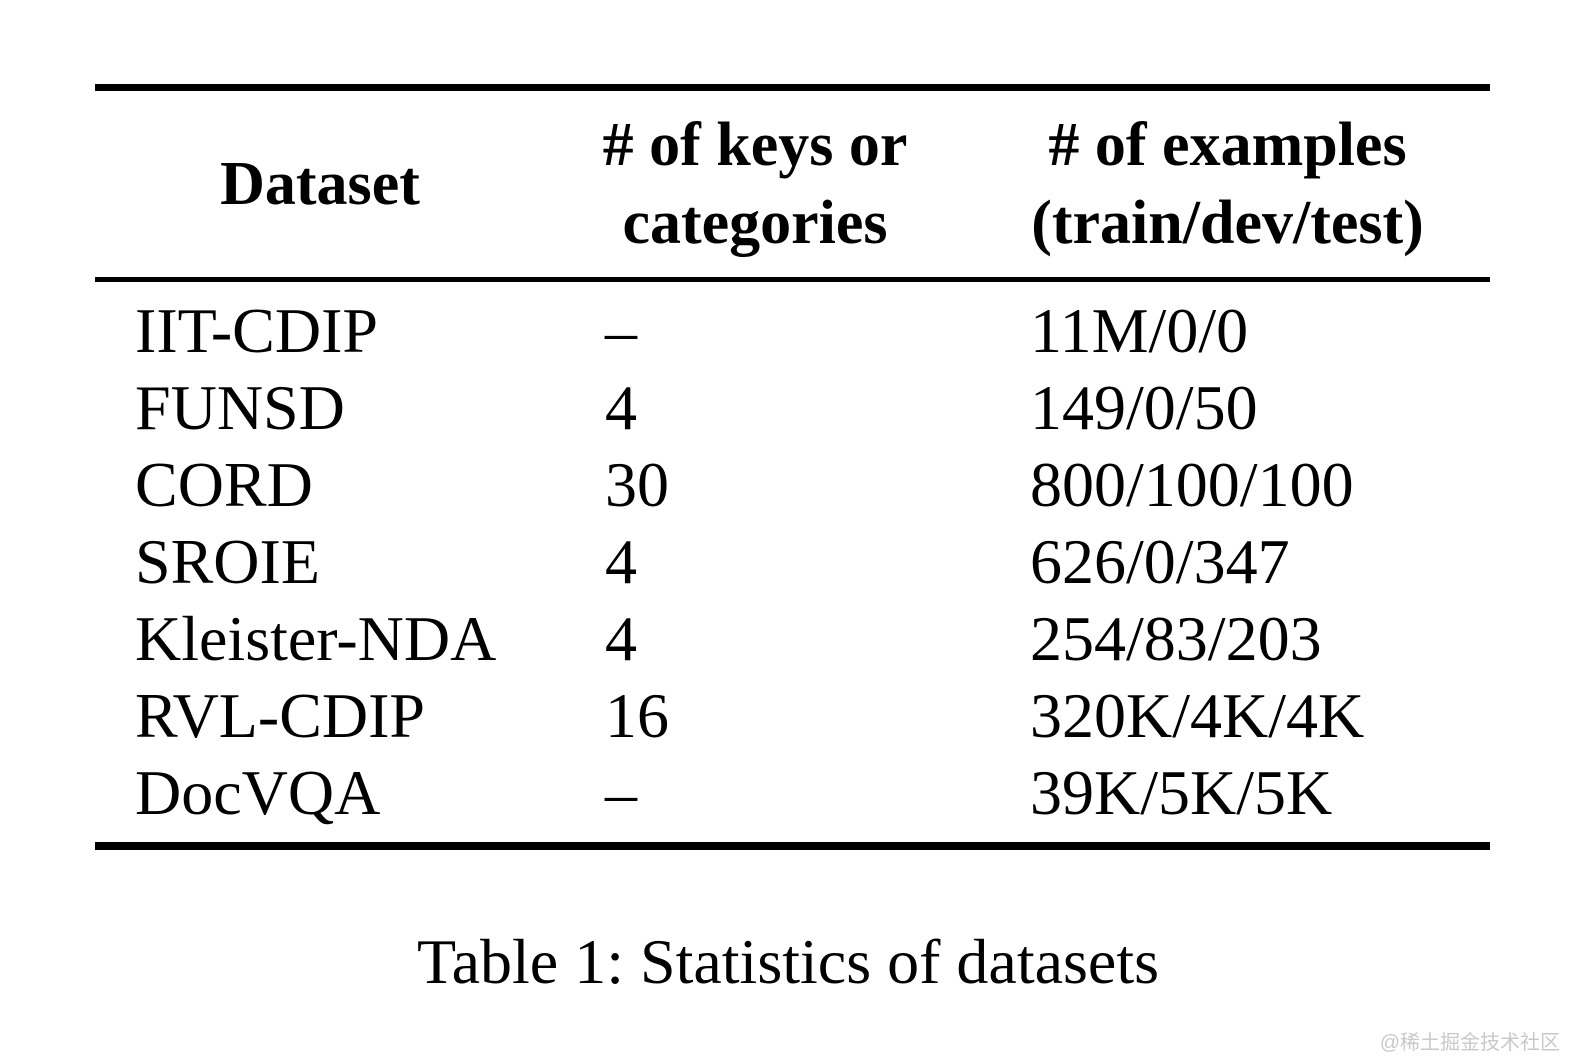  I want to click on cell-examples-split: 626/0/347, so click(1160, 561).